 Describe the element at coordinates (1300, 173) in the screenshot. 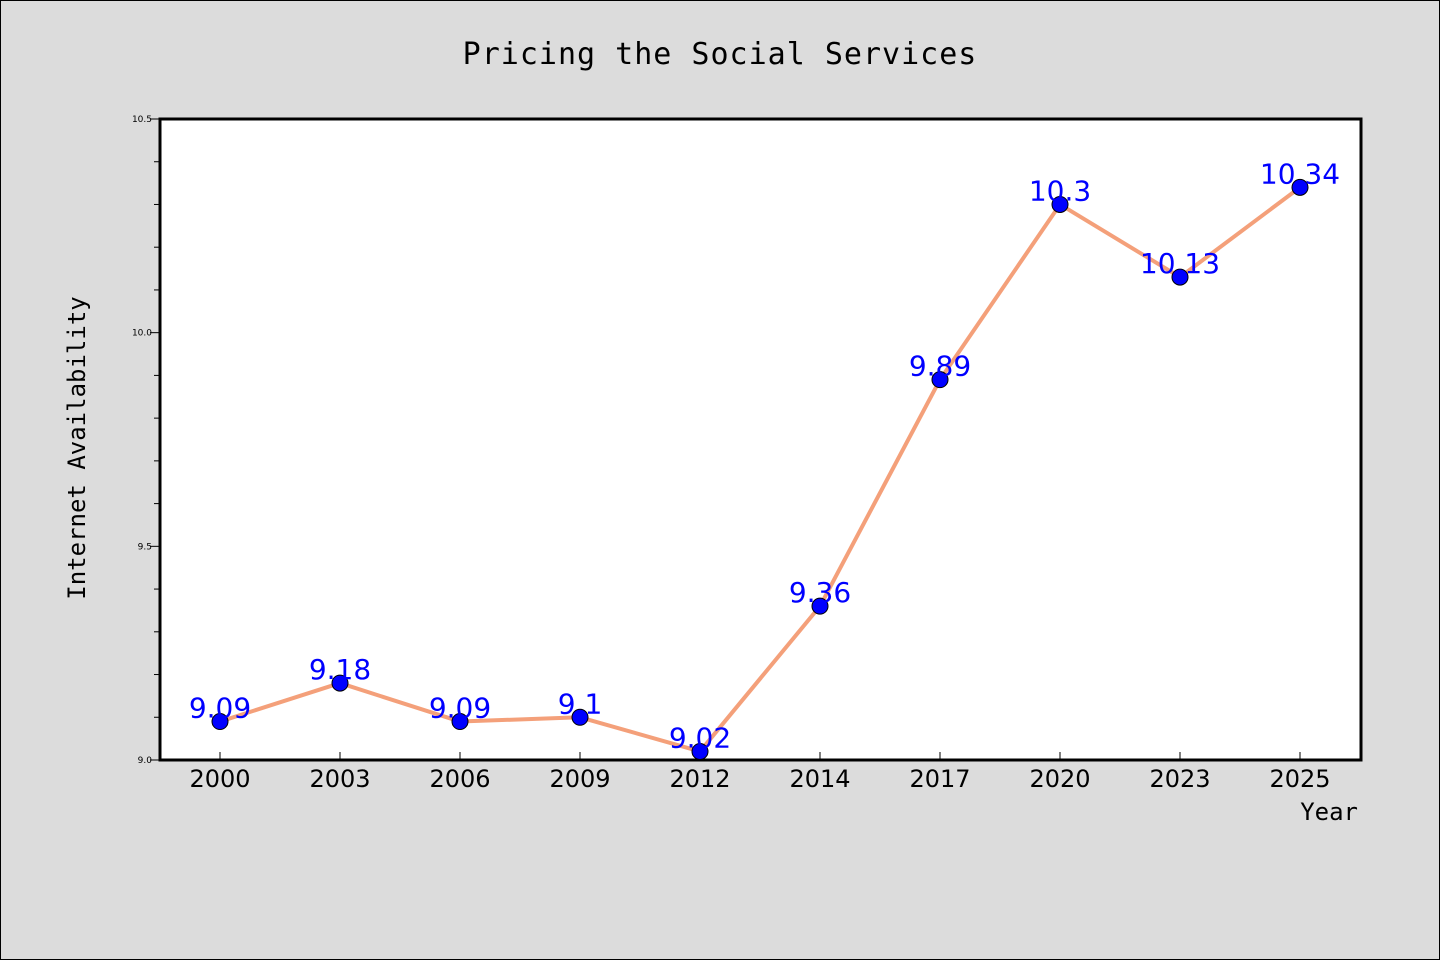

I see `data-label: 10.34` at that location.